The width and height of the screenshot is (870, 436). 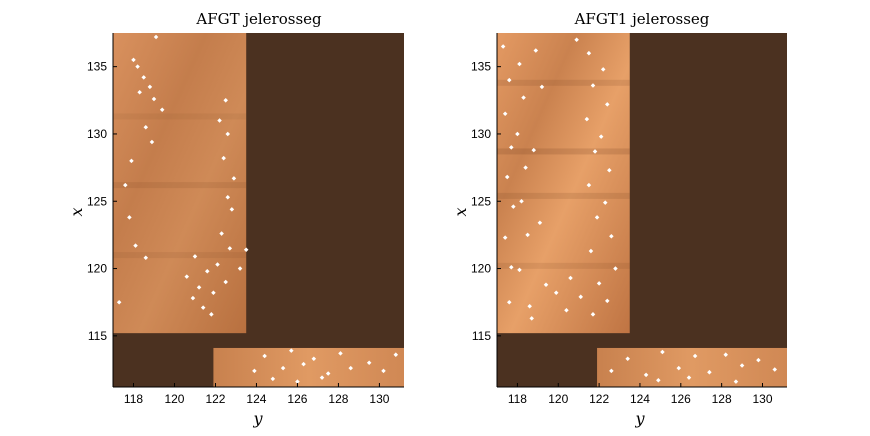 What do you see at coordinates (133, 399) in the screenshot?
I see `x-tick-label: 118` at bounding box center [133, 399].